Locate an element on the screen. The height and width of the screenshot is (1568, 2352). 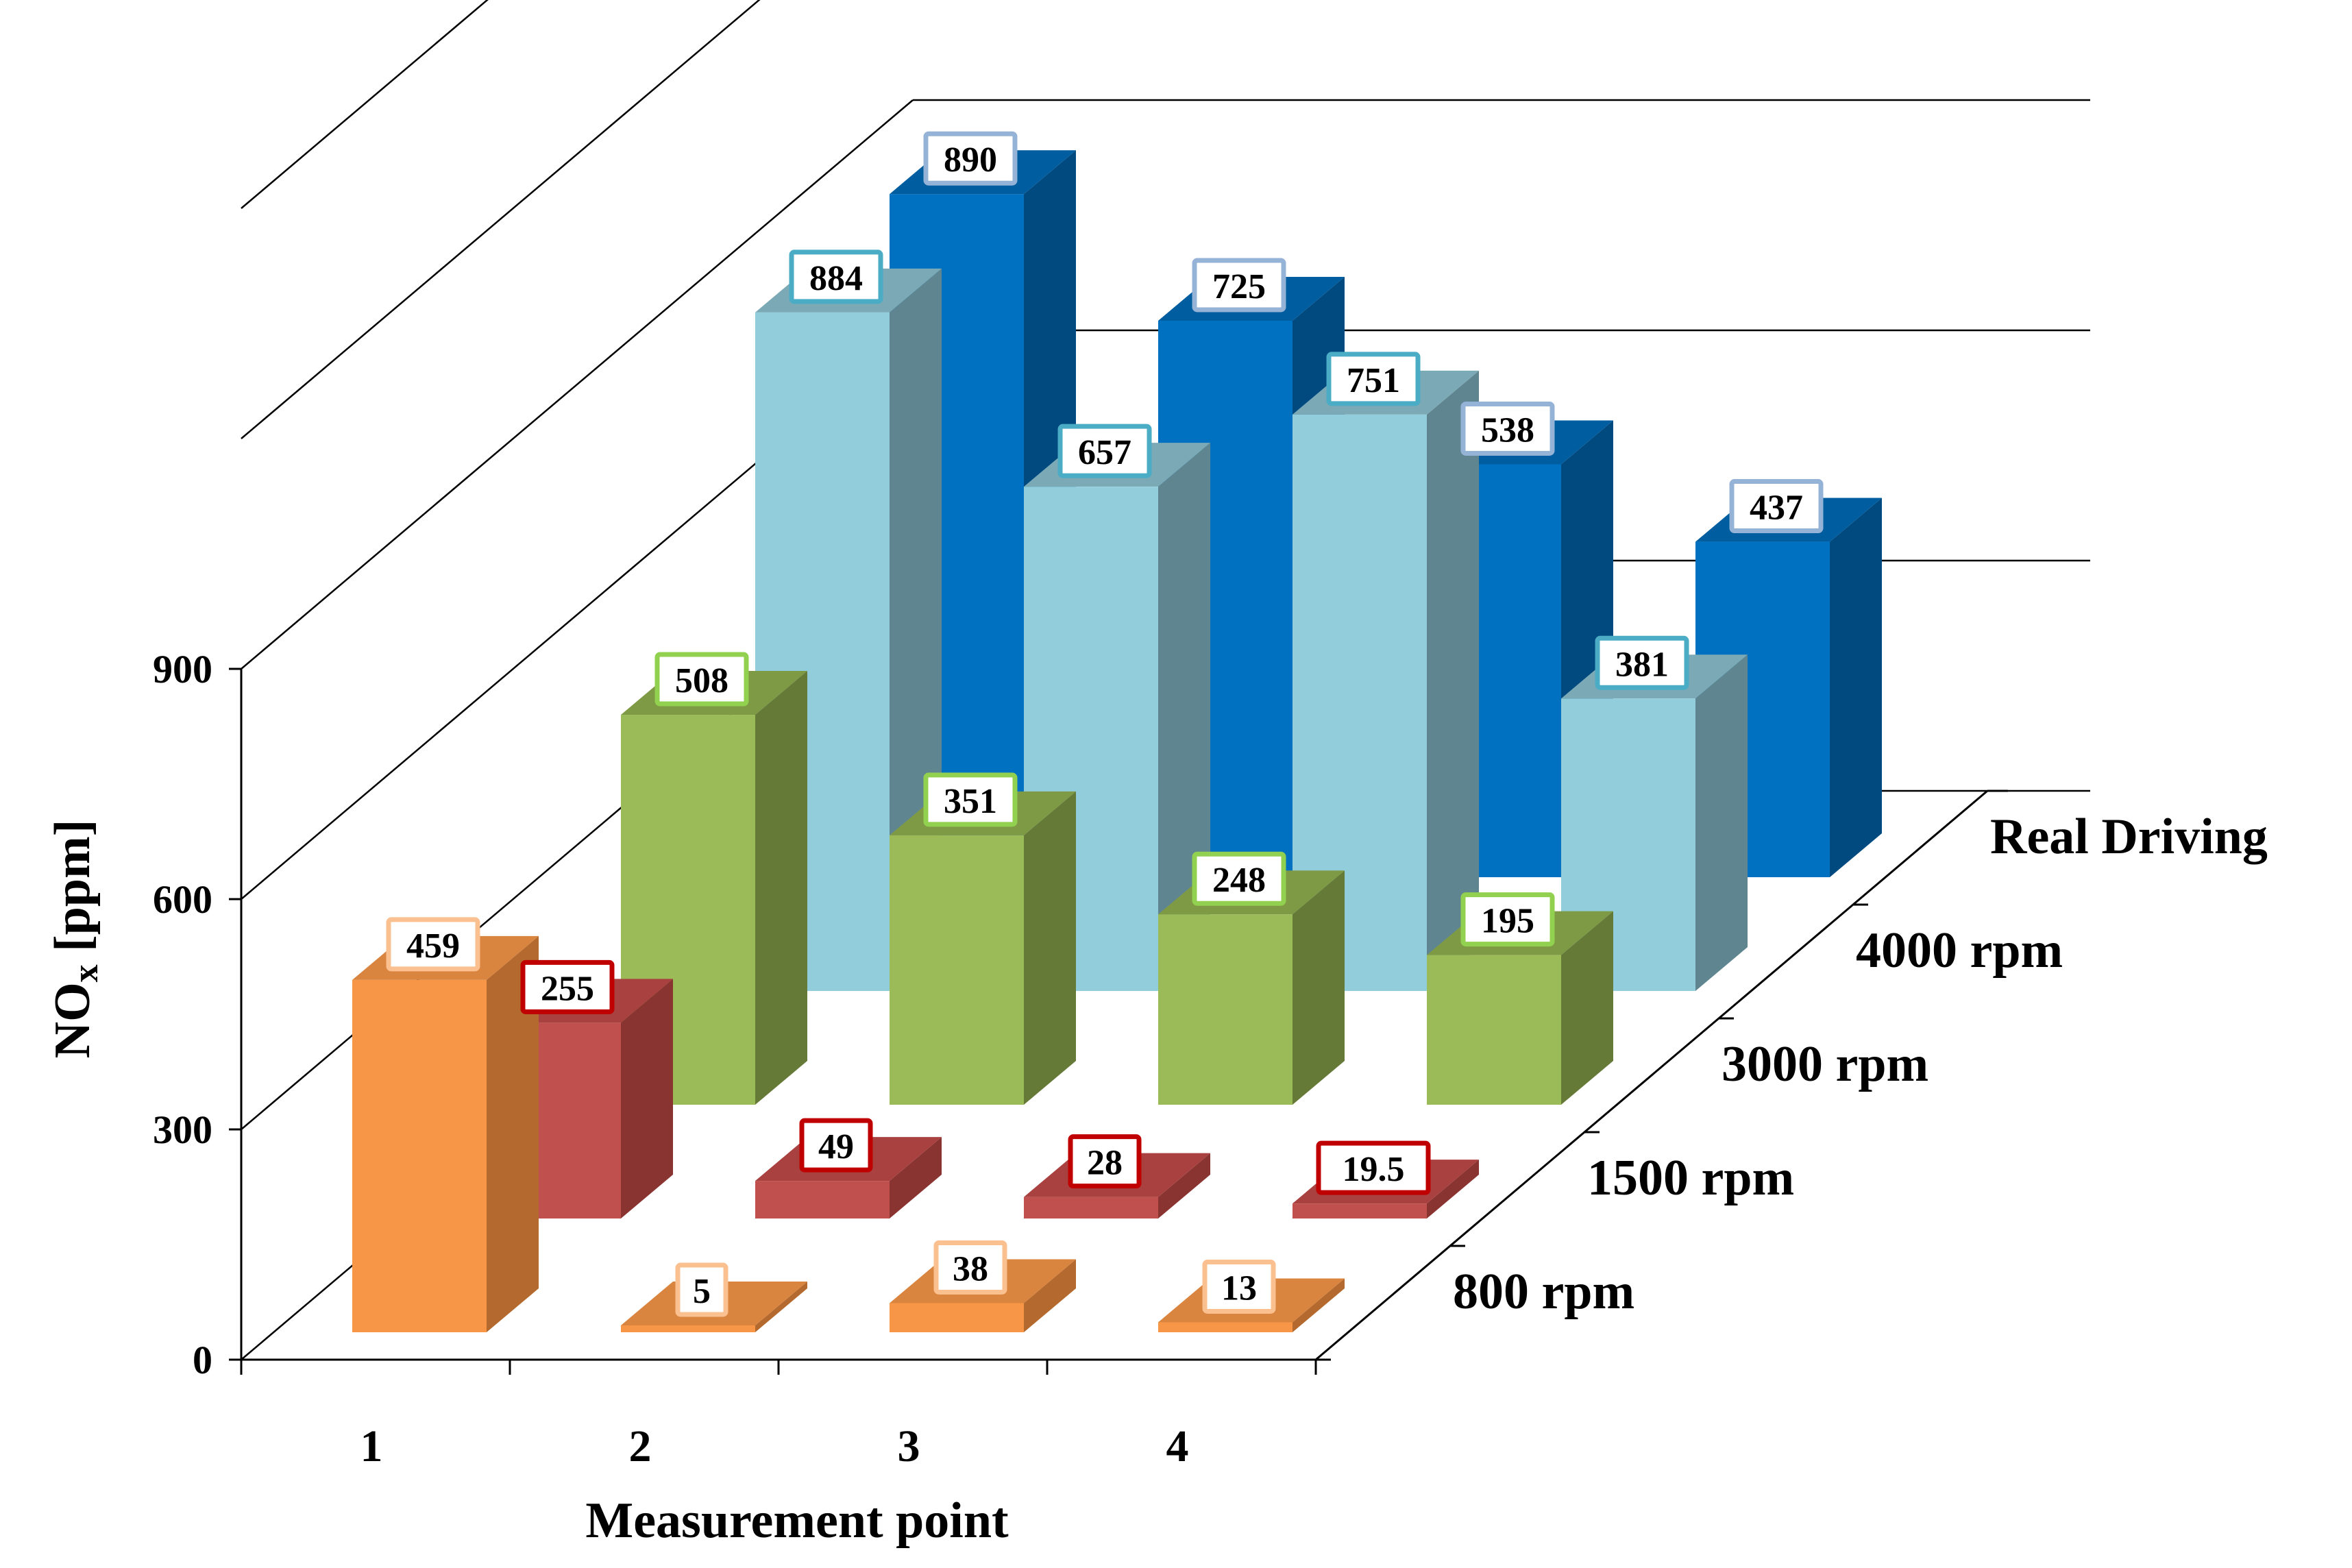
data-label: 437 is located at coordinates (1776, 508).